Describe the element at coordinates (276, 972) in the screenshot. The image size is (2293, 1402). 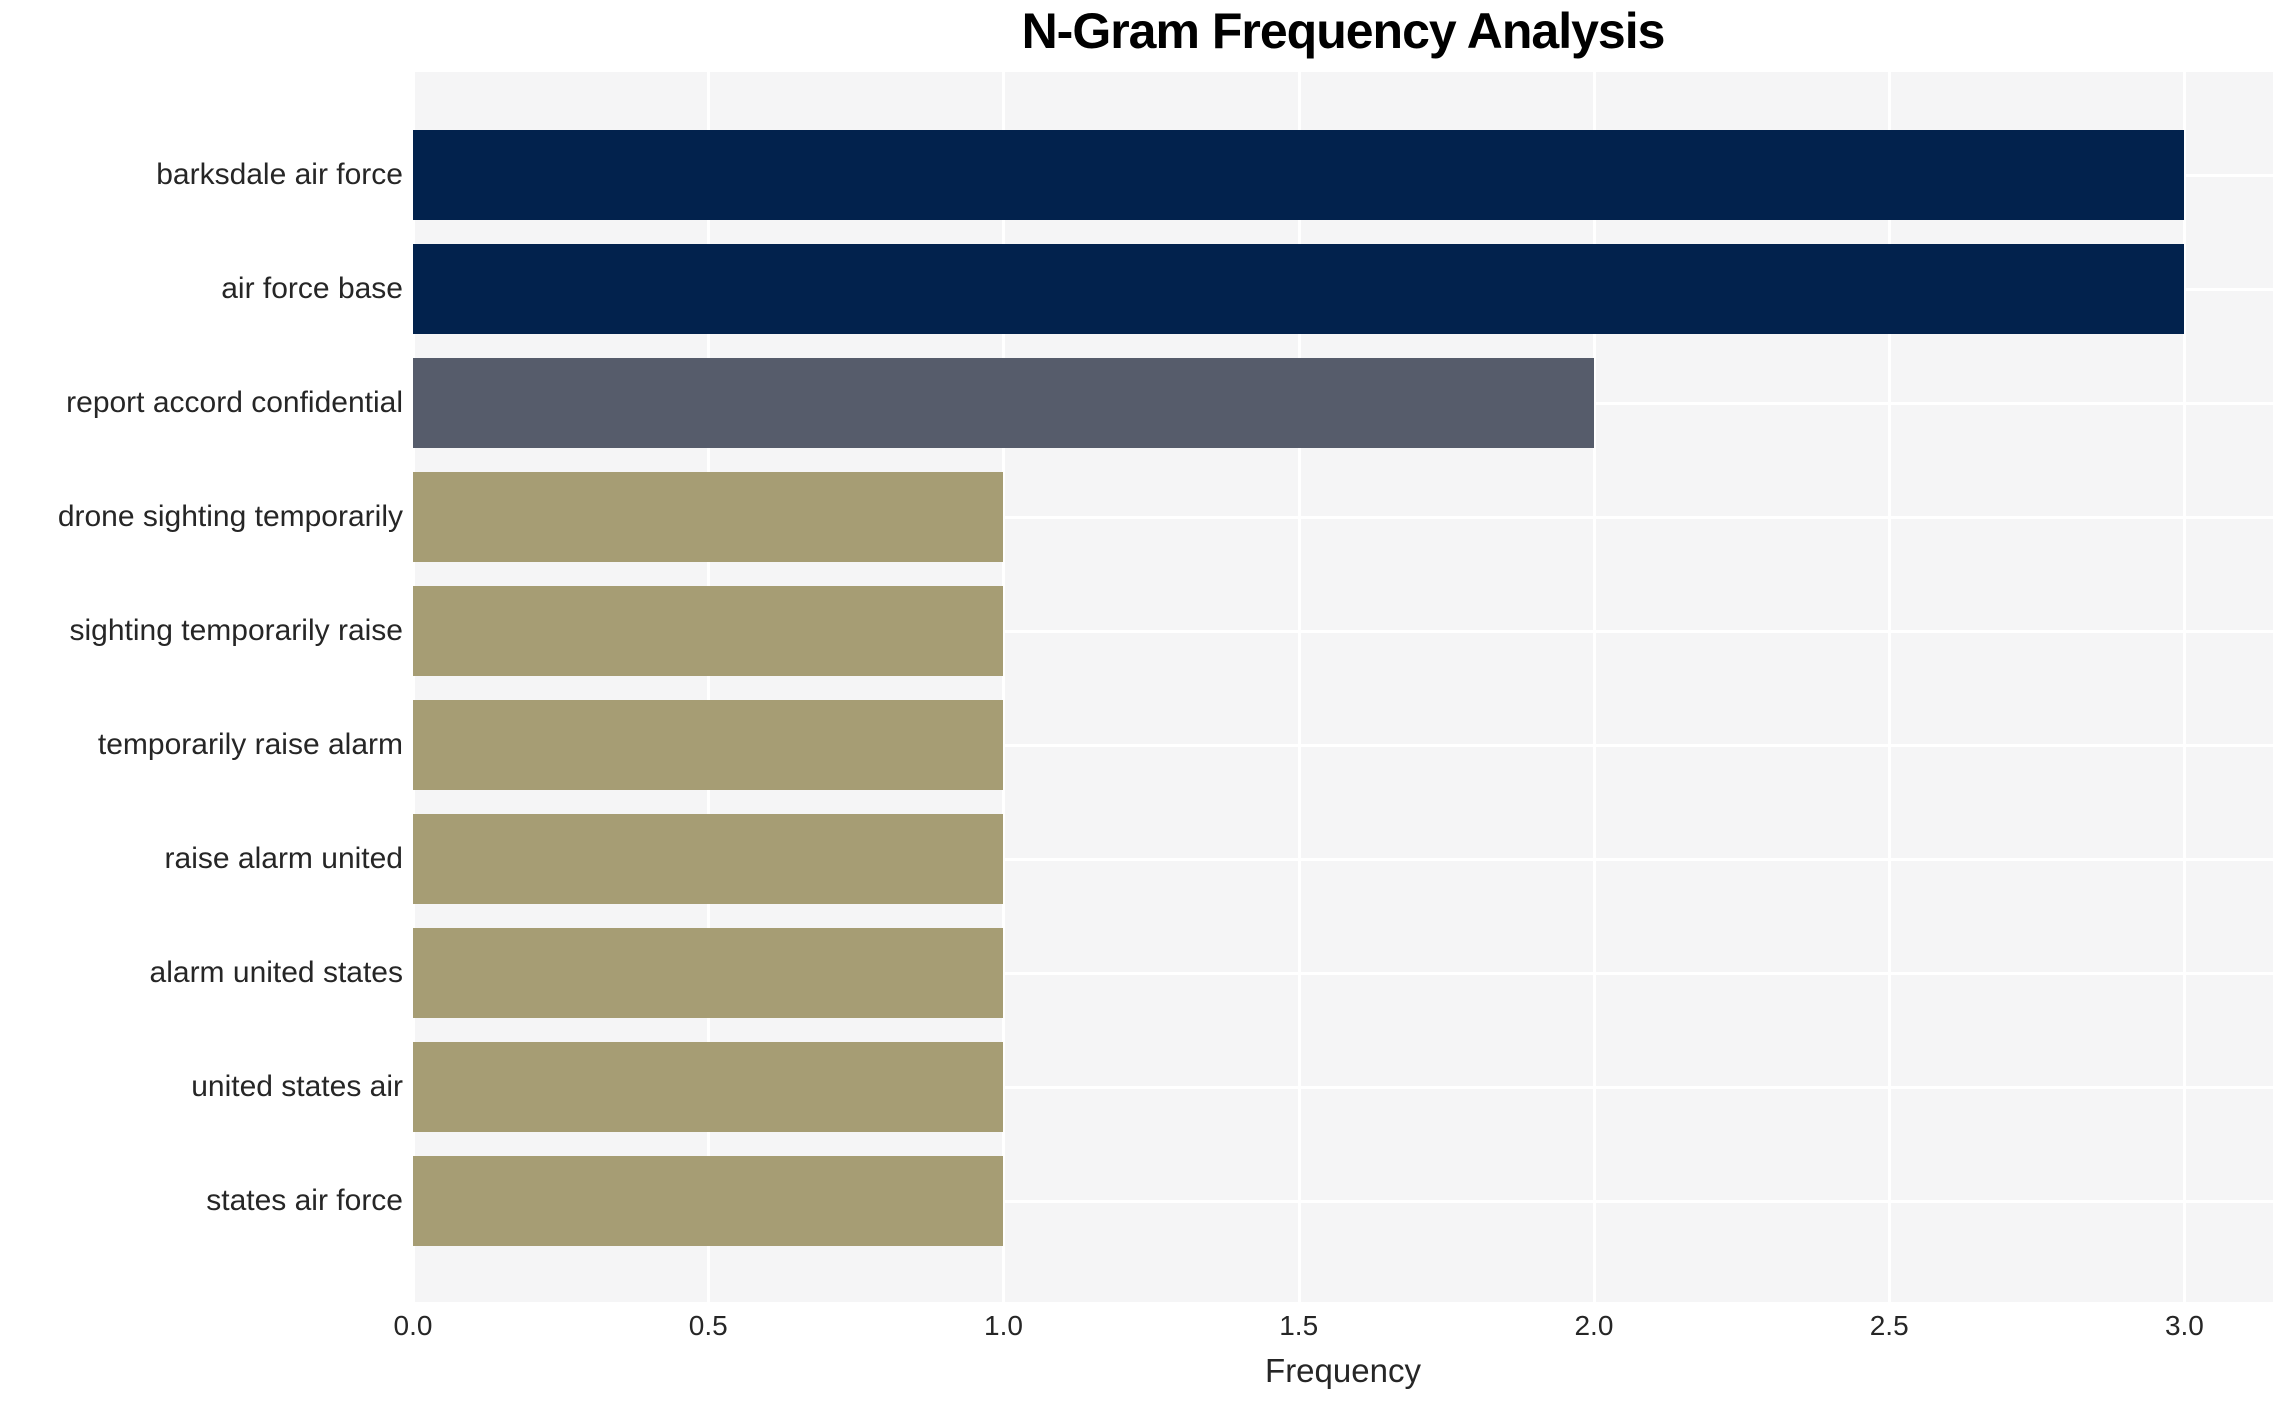
I see `category-label: alarm united states` at that location.